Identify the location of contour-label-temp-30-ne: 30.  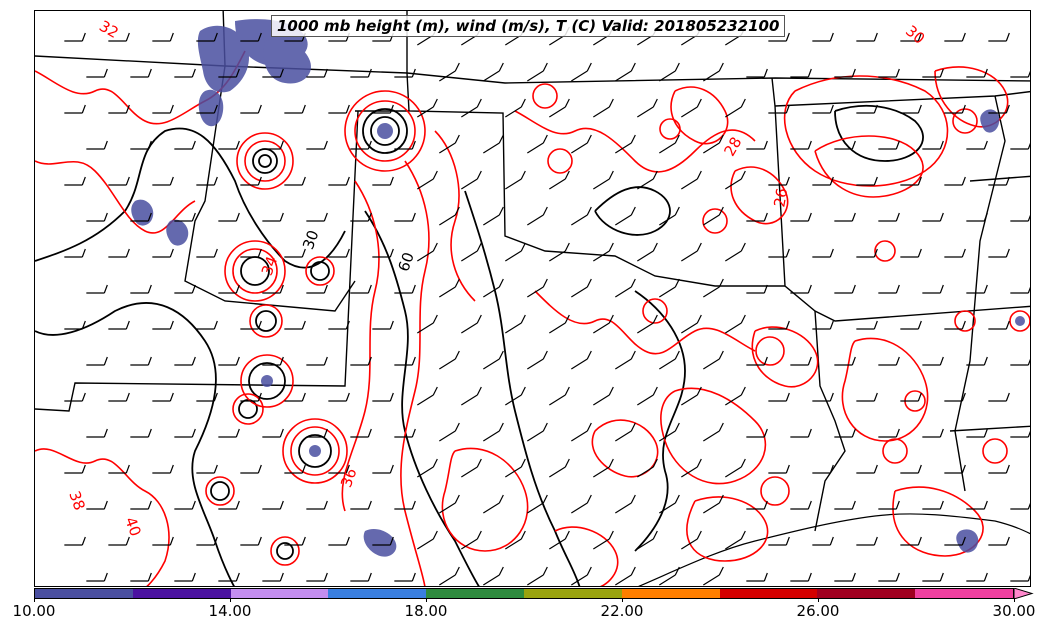
(915, 35).